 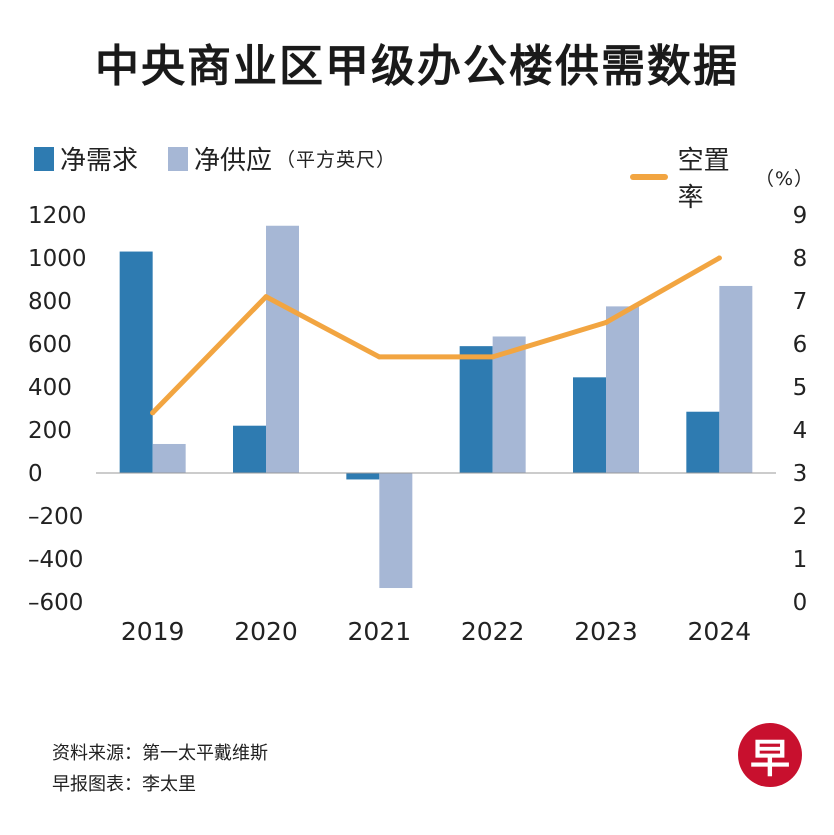 I want to click on point-vacancy-2022, so click(x=493, y=357).